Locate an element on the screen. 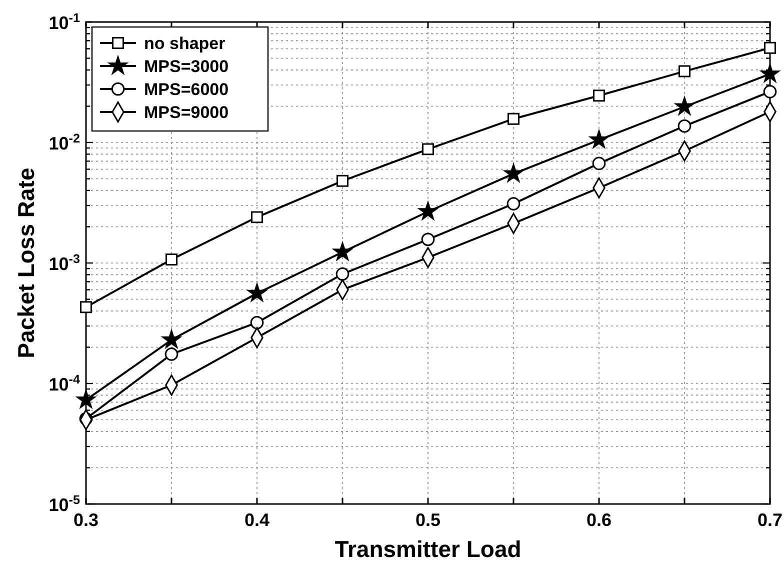  legend-label: MPS=3000 is located at coordinates (186, 66).